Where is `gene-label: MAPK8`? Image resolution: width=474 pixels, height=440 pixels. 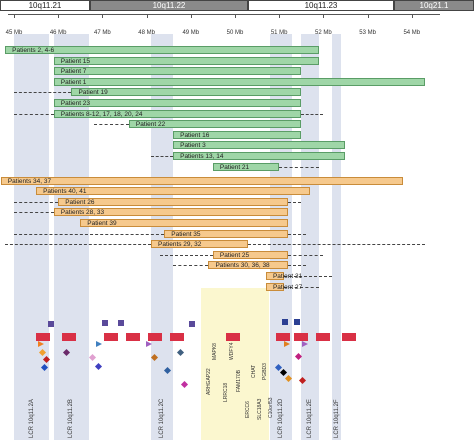 gene-label: MAPK8 is located at coordinates (215, 351).